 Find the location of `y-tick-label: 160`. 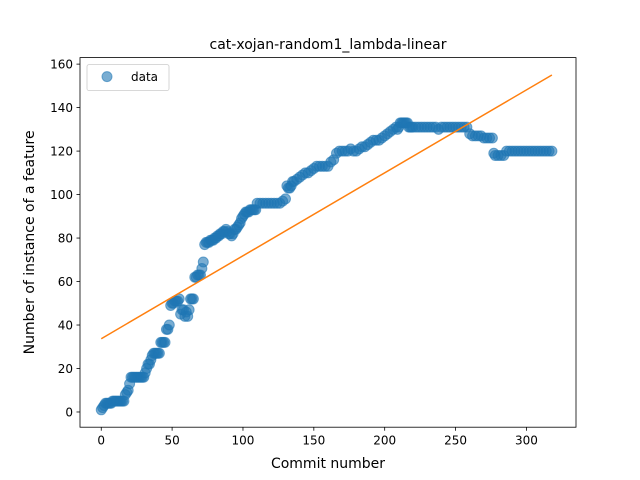

y-tick-label: 160 is located at coordinates (61, 64).